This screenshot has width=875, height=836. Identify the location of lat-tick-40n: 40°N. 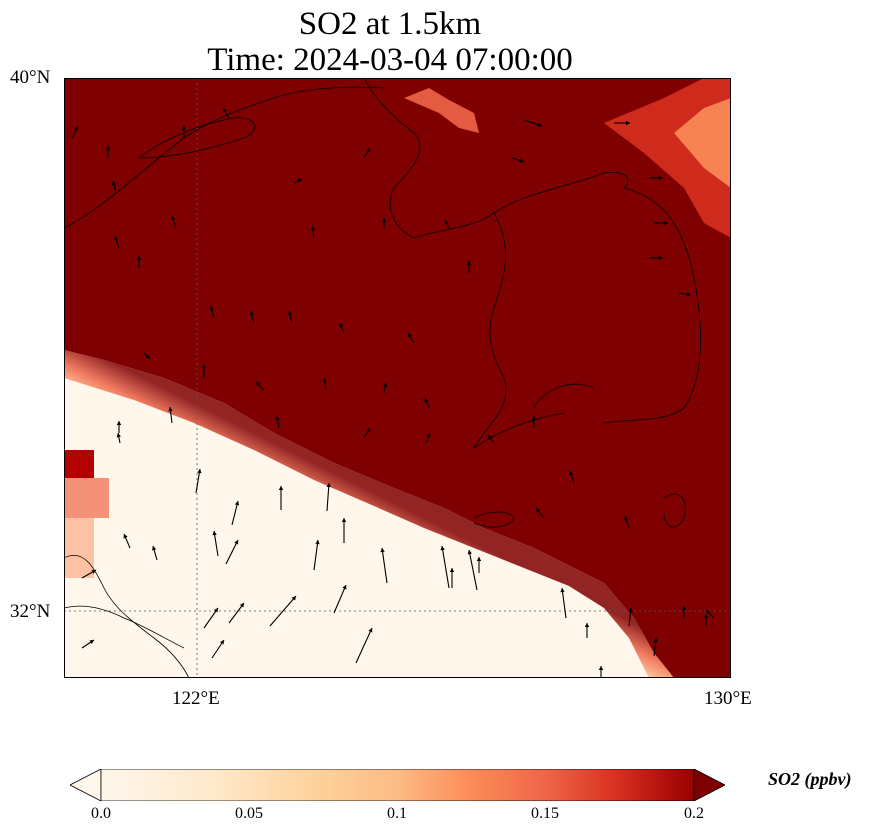
(30, 77).